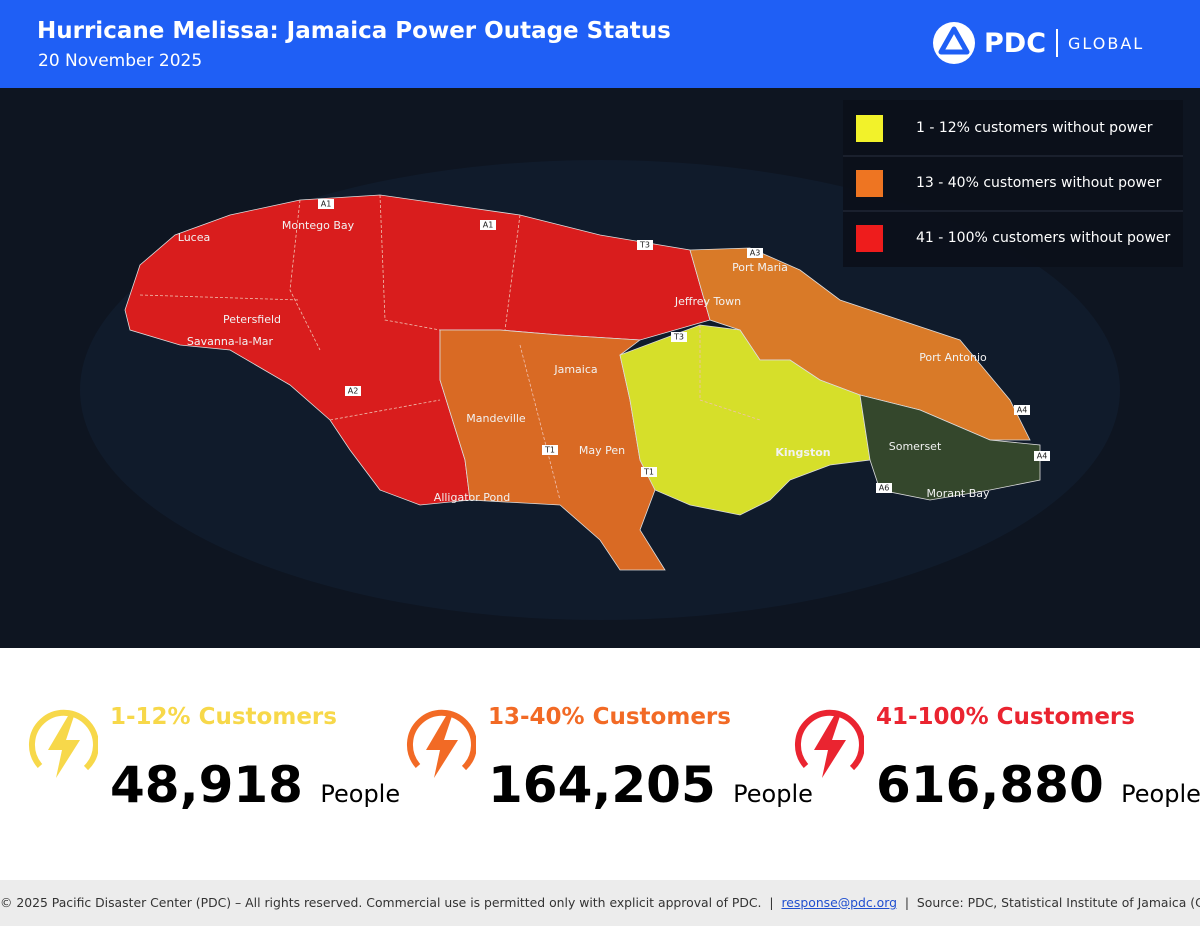 The width and height of the screenshot is (1200, 926). I want to click on stat: 1-12% Customers 48,918 People, so click(214, 760).